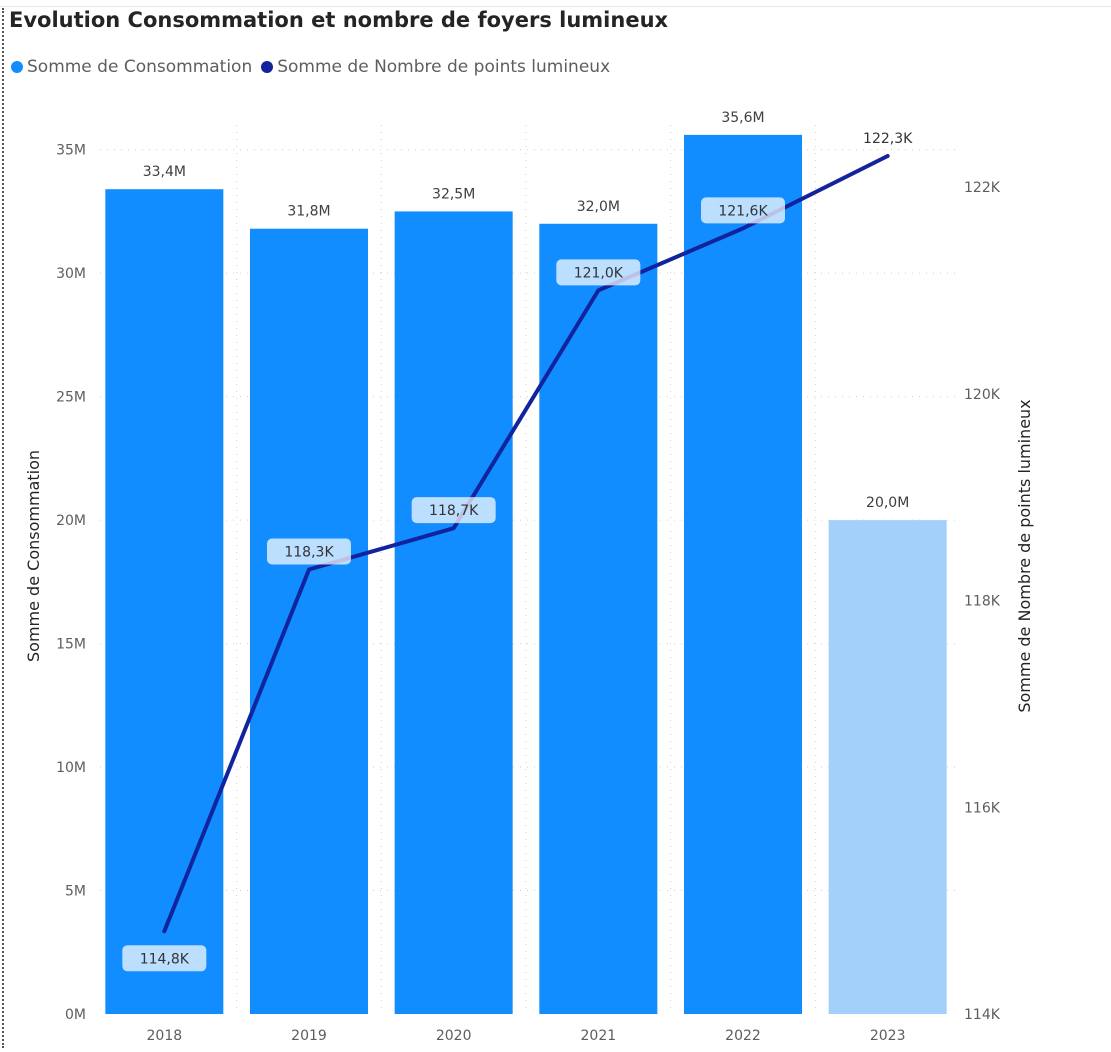 This screenshot has width=1111, height=1052. Describe the element at coordinates (887, 767) in the screenshot. I see `bar-2023` at that location.